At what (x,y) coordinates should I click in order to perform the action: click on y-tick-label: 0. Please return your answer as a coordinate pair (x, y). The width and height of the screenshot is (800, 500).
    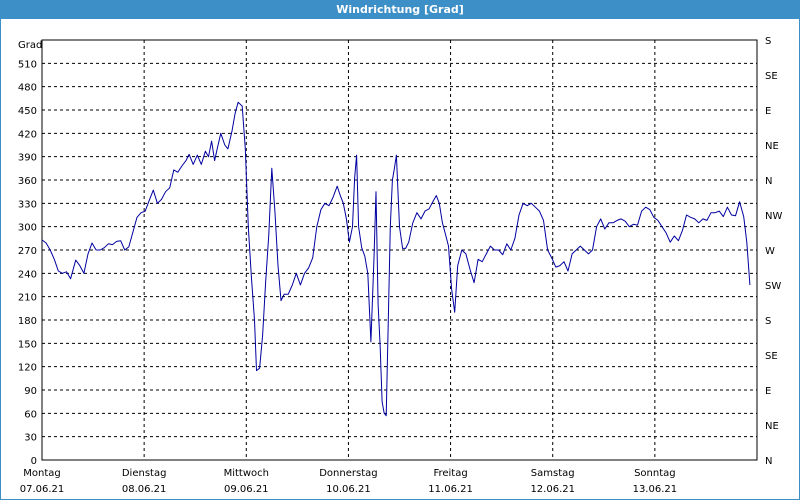
    Looking at the image, I should click on (34, 461).